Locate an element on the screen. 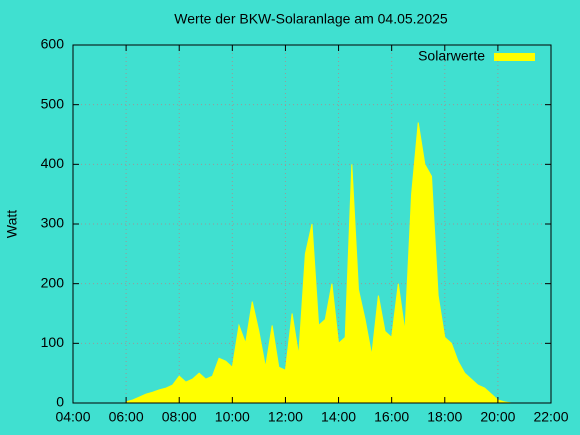 The height and width of the screenshot is (435, 580). x-tick-label: 22:00 is located at coordinates (550, 417).